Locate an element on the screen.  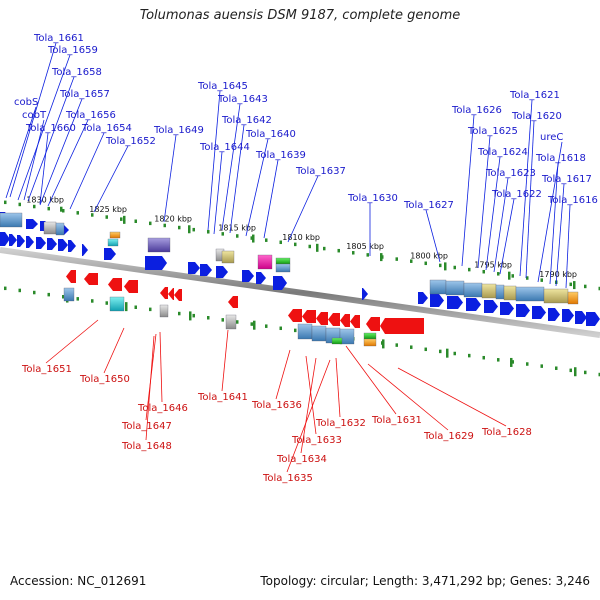
gene-label-top: cobS is located at coordinates (26, 102).